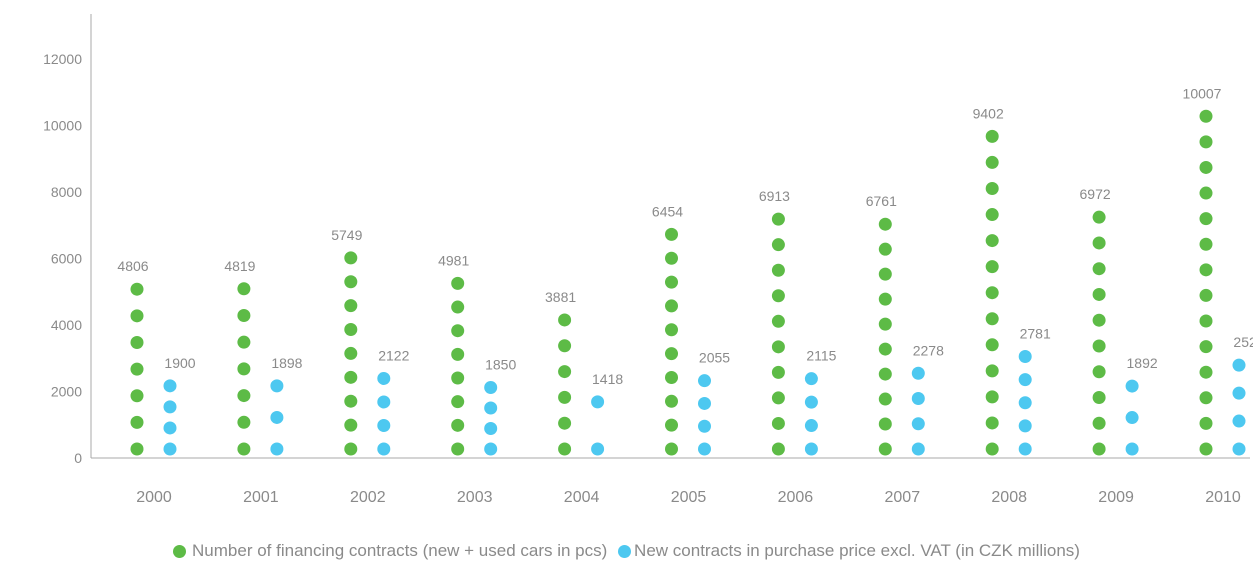 This screenshot has height=564, width=1253. Describe the element at coordinates (1223, 497) in the screenshot. I see `x-tick-label: 2010` at that location.